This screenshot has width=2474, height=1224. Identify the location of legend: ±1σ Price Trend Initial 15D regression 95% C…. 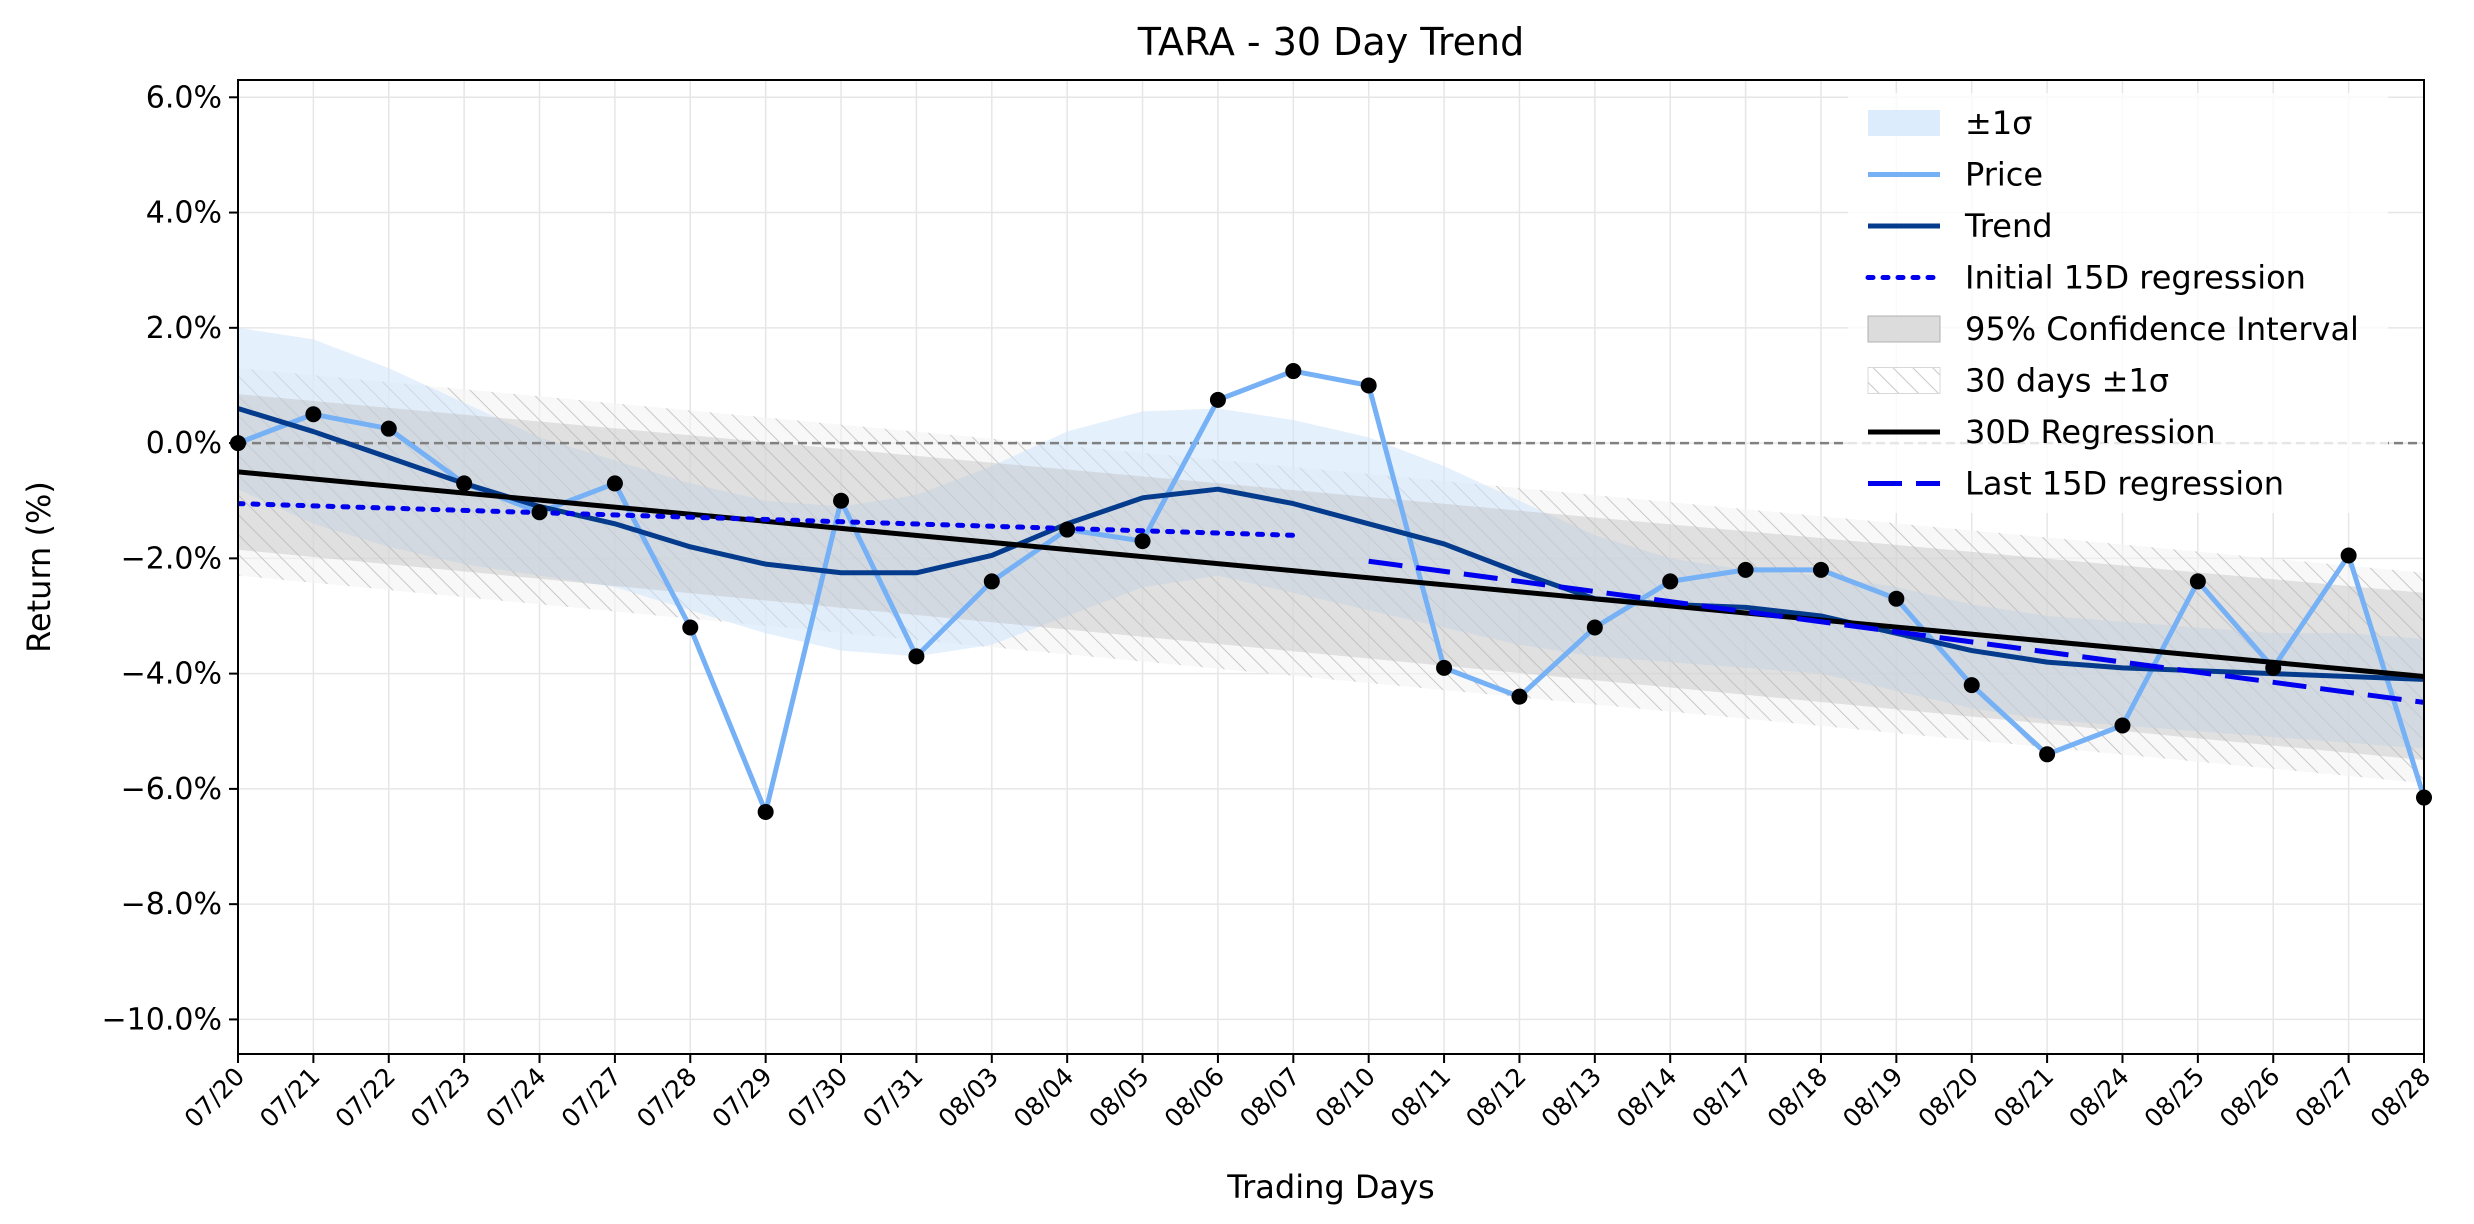
(2118, 303).